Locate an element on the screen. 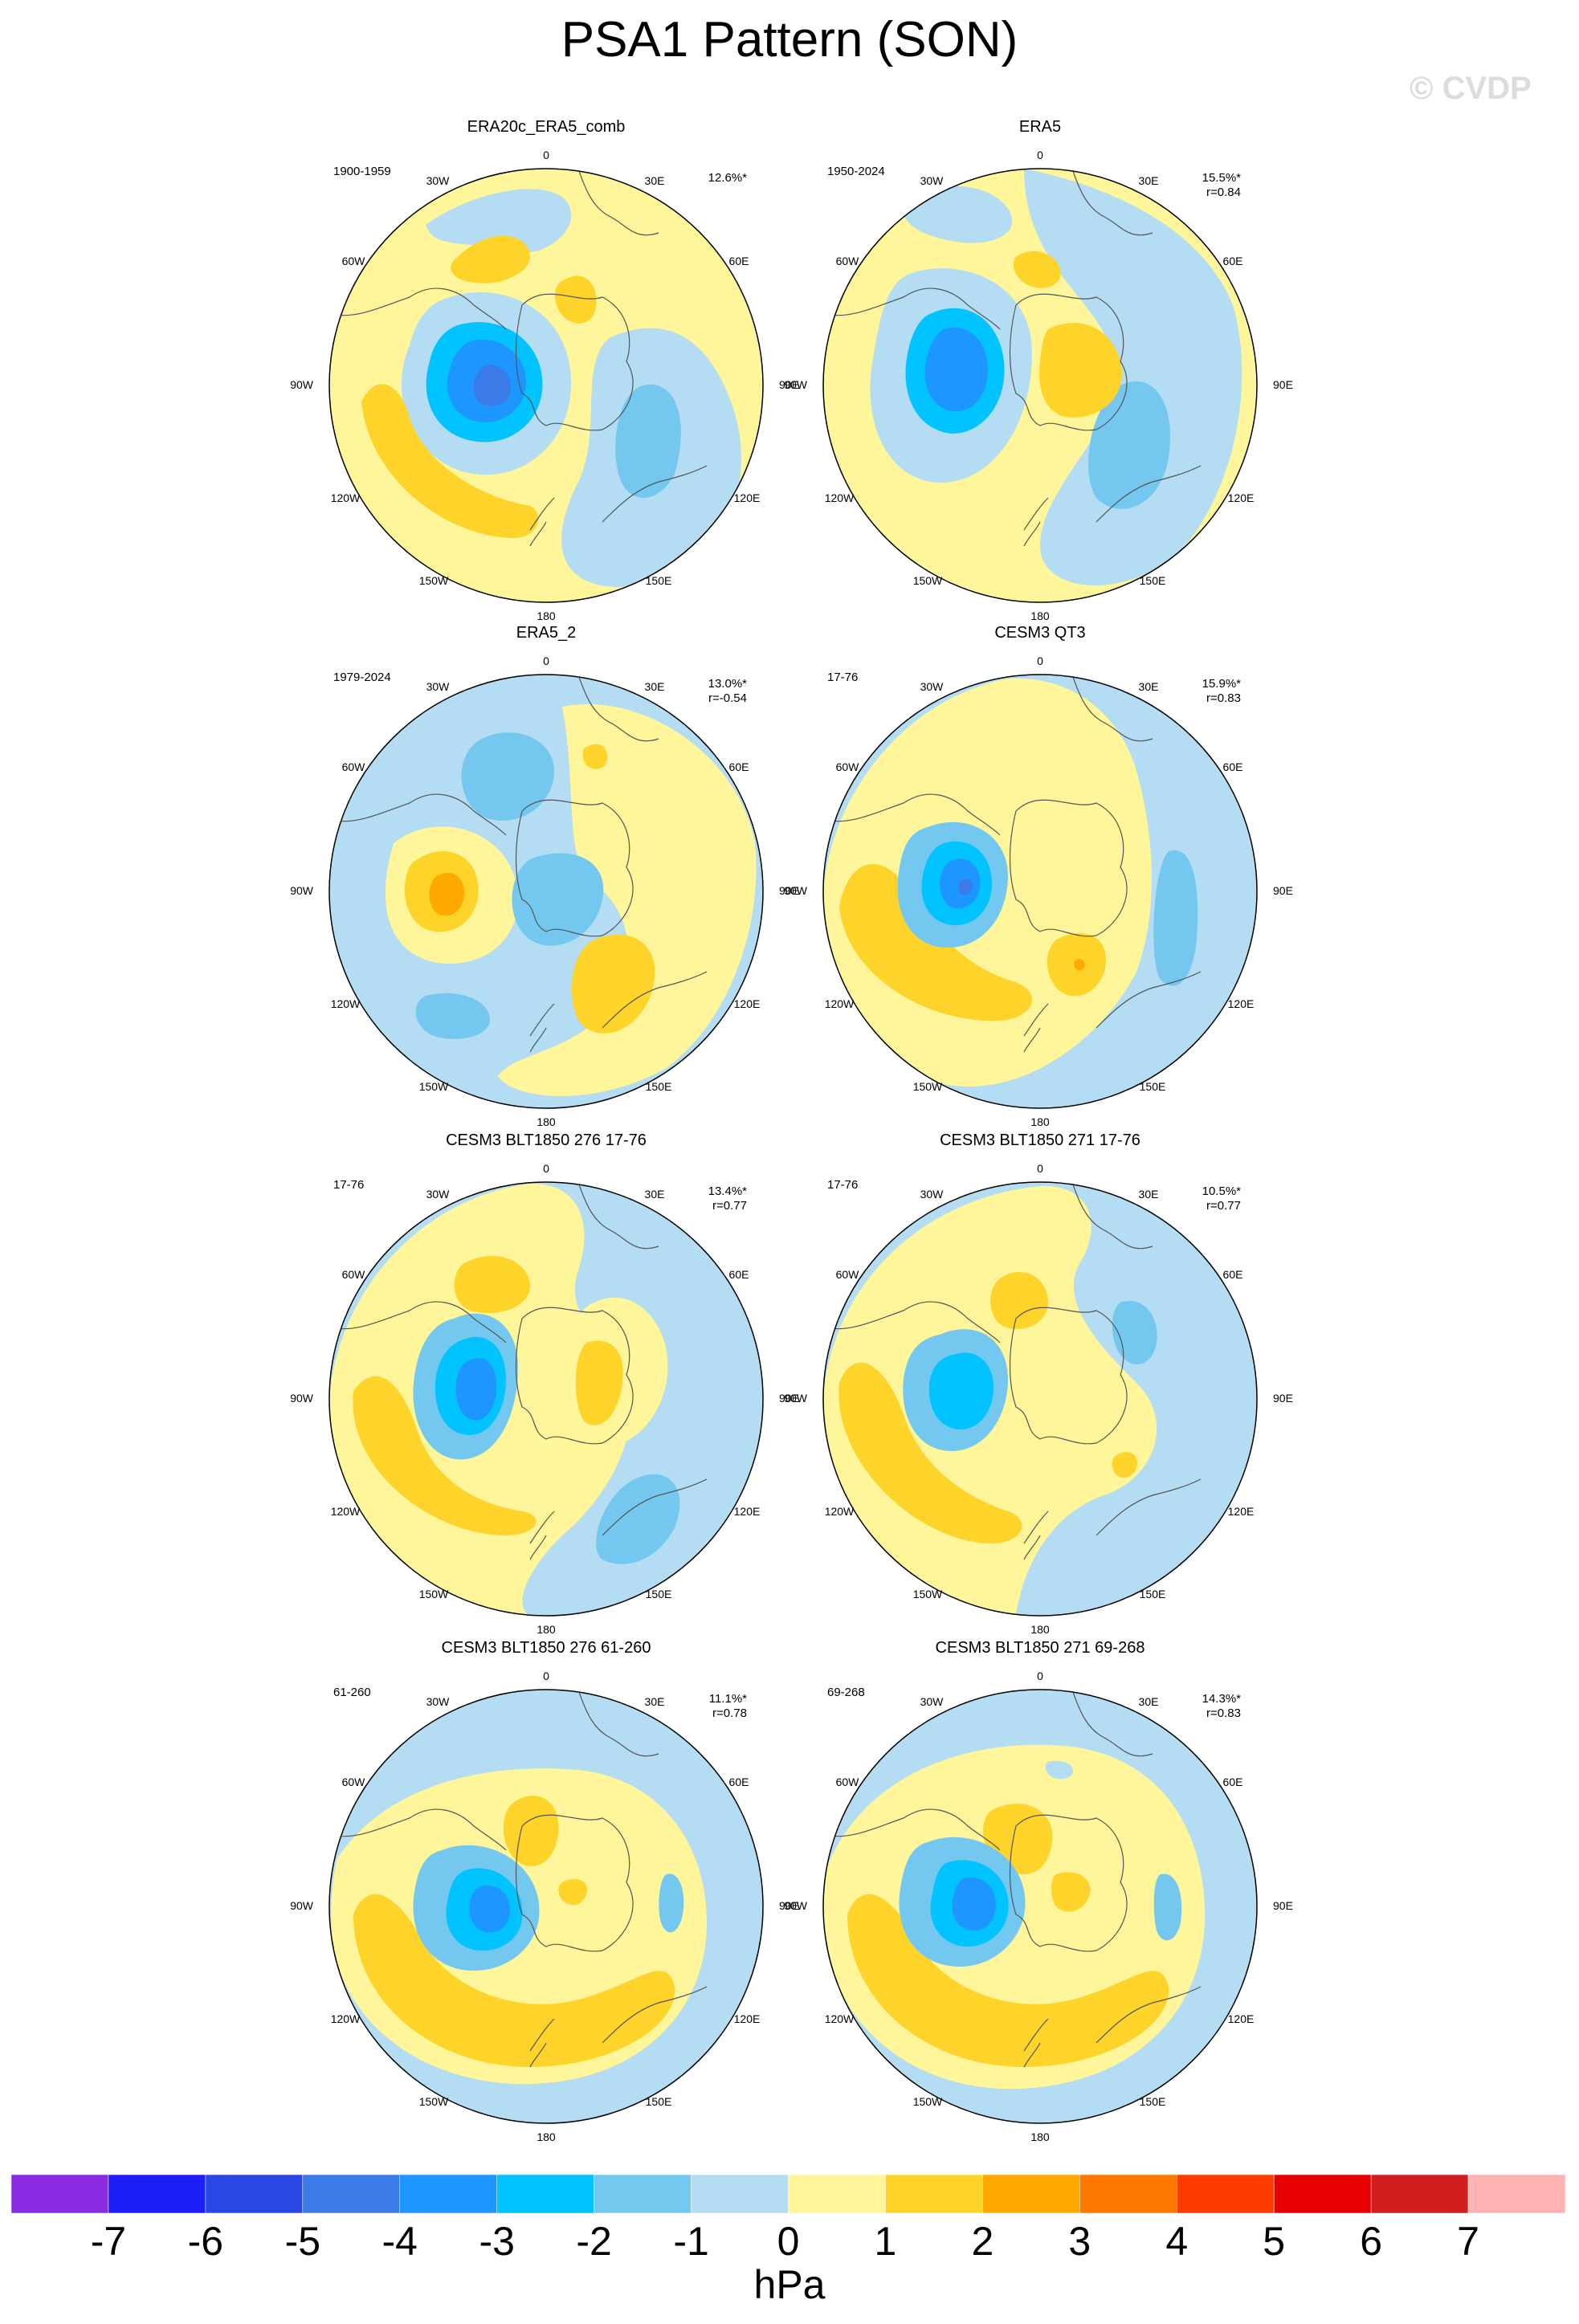 Image resolution: width=1579 pixels, height=2324 pixels. panel-correlation: r=-0.54 is located at coordinates (727, 698).